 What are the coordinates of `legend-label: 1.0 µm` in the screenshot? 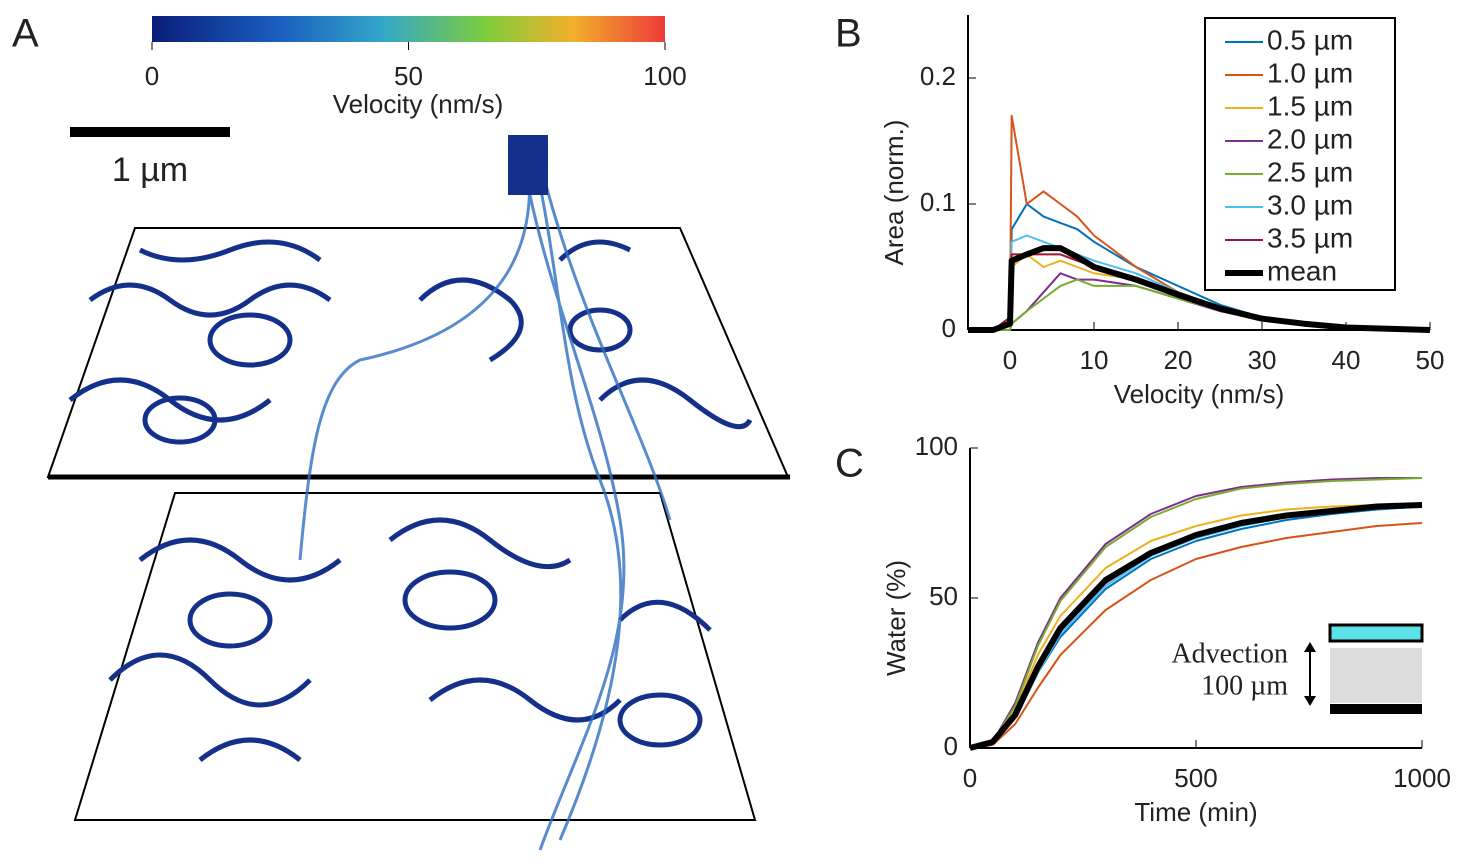 It's located at (1310, 72).